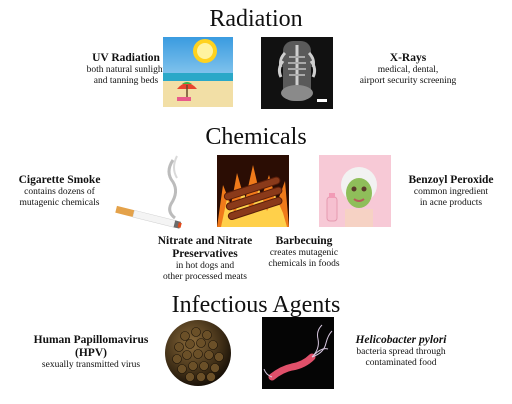  What do you see at coordinates (401, 363) in the screenshot?
I see `h-pylori-desc-line2: contaminated food` at bounding box center [401, 363].